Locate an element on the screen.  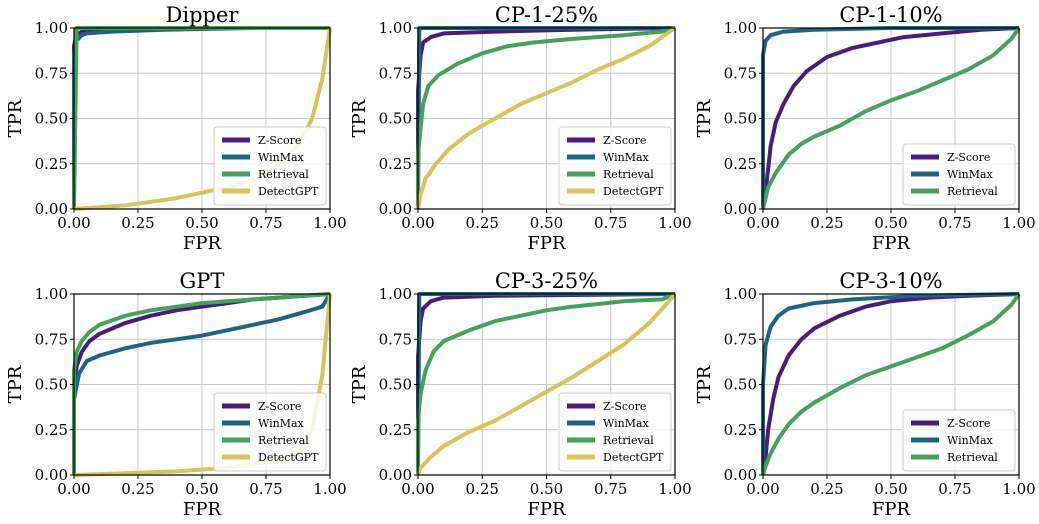
chart-title: CP-3-10% is located at coordinates (890, 281).